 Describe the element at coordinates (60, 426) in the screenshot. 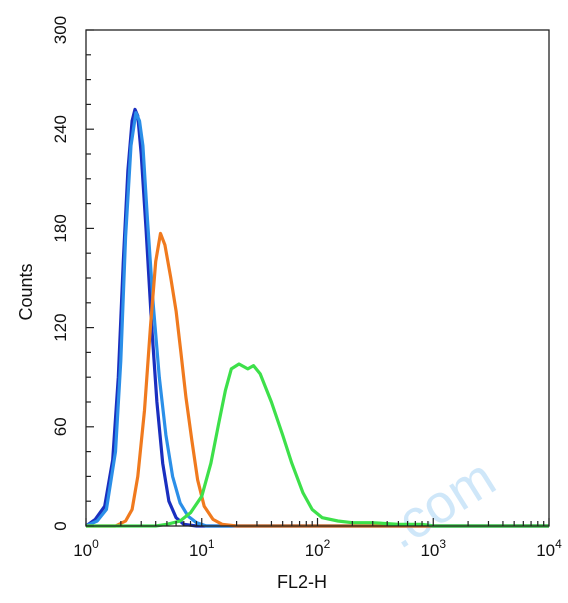

I see `y-tick-label: 60` at that location.